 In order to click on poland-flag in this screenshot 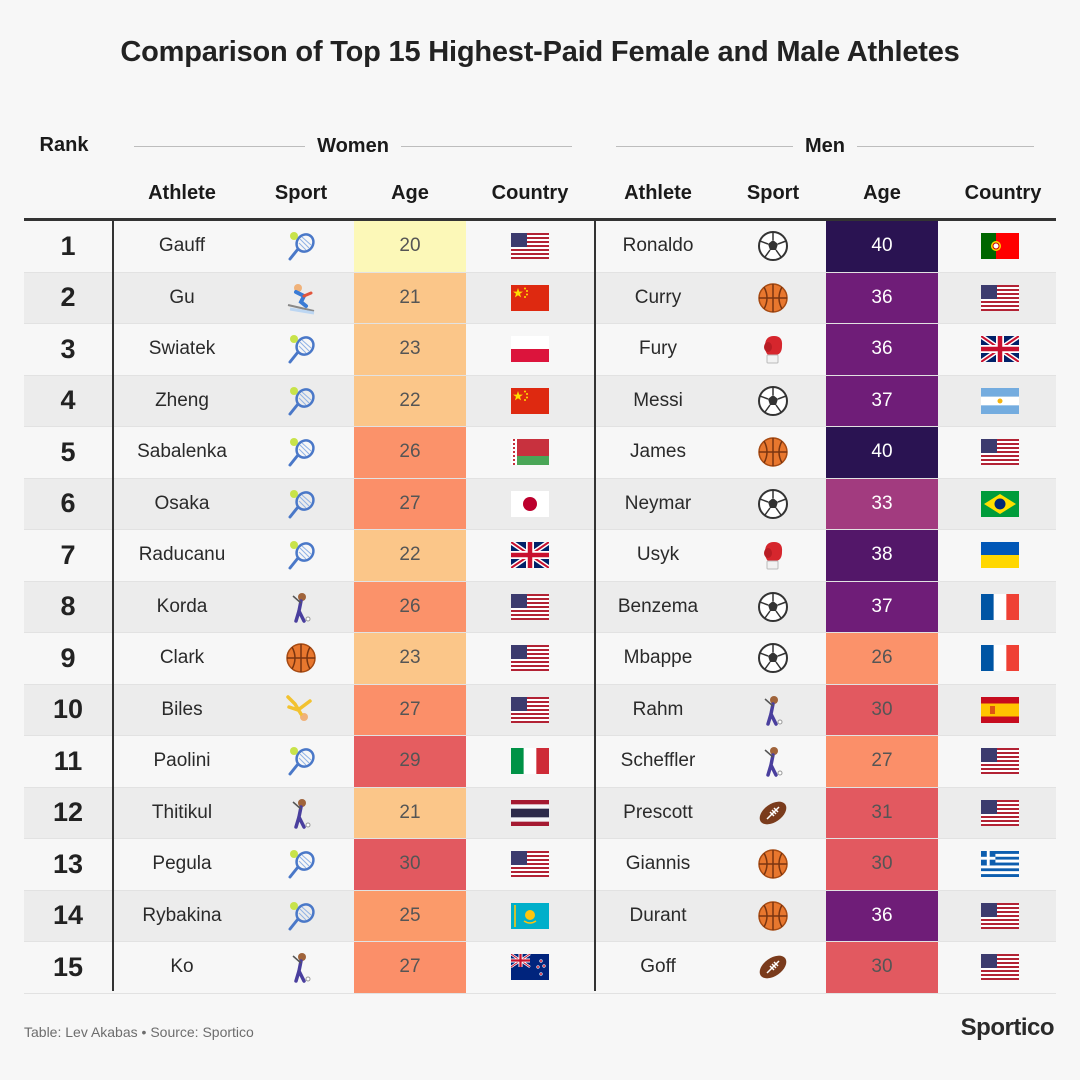, I will do `click(530, 349)`.